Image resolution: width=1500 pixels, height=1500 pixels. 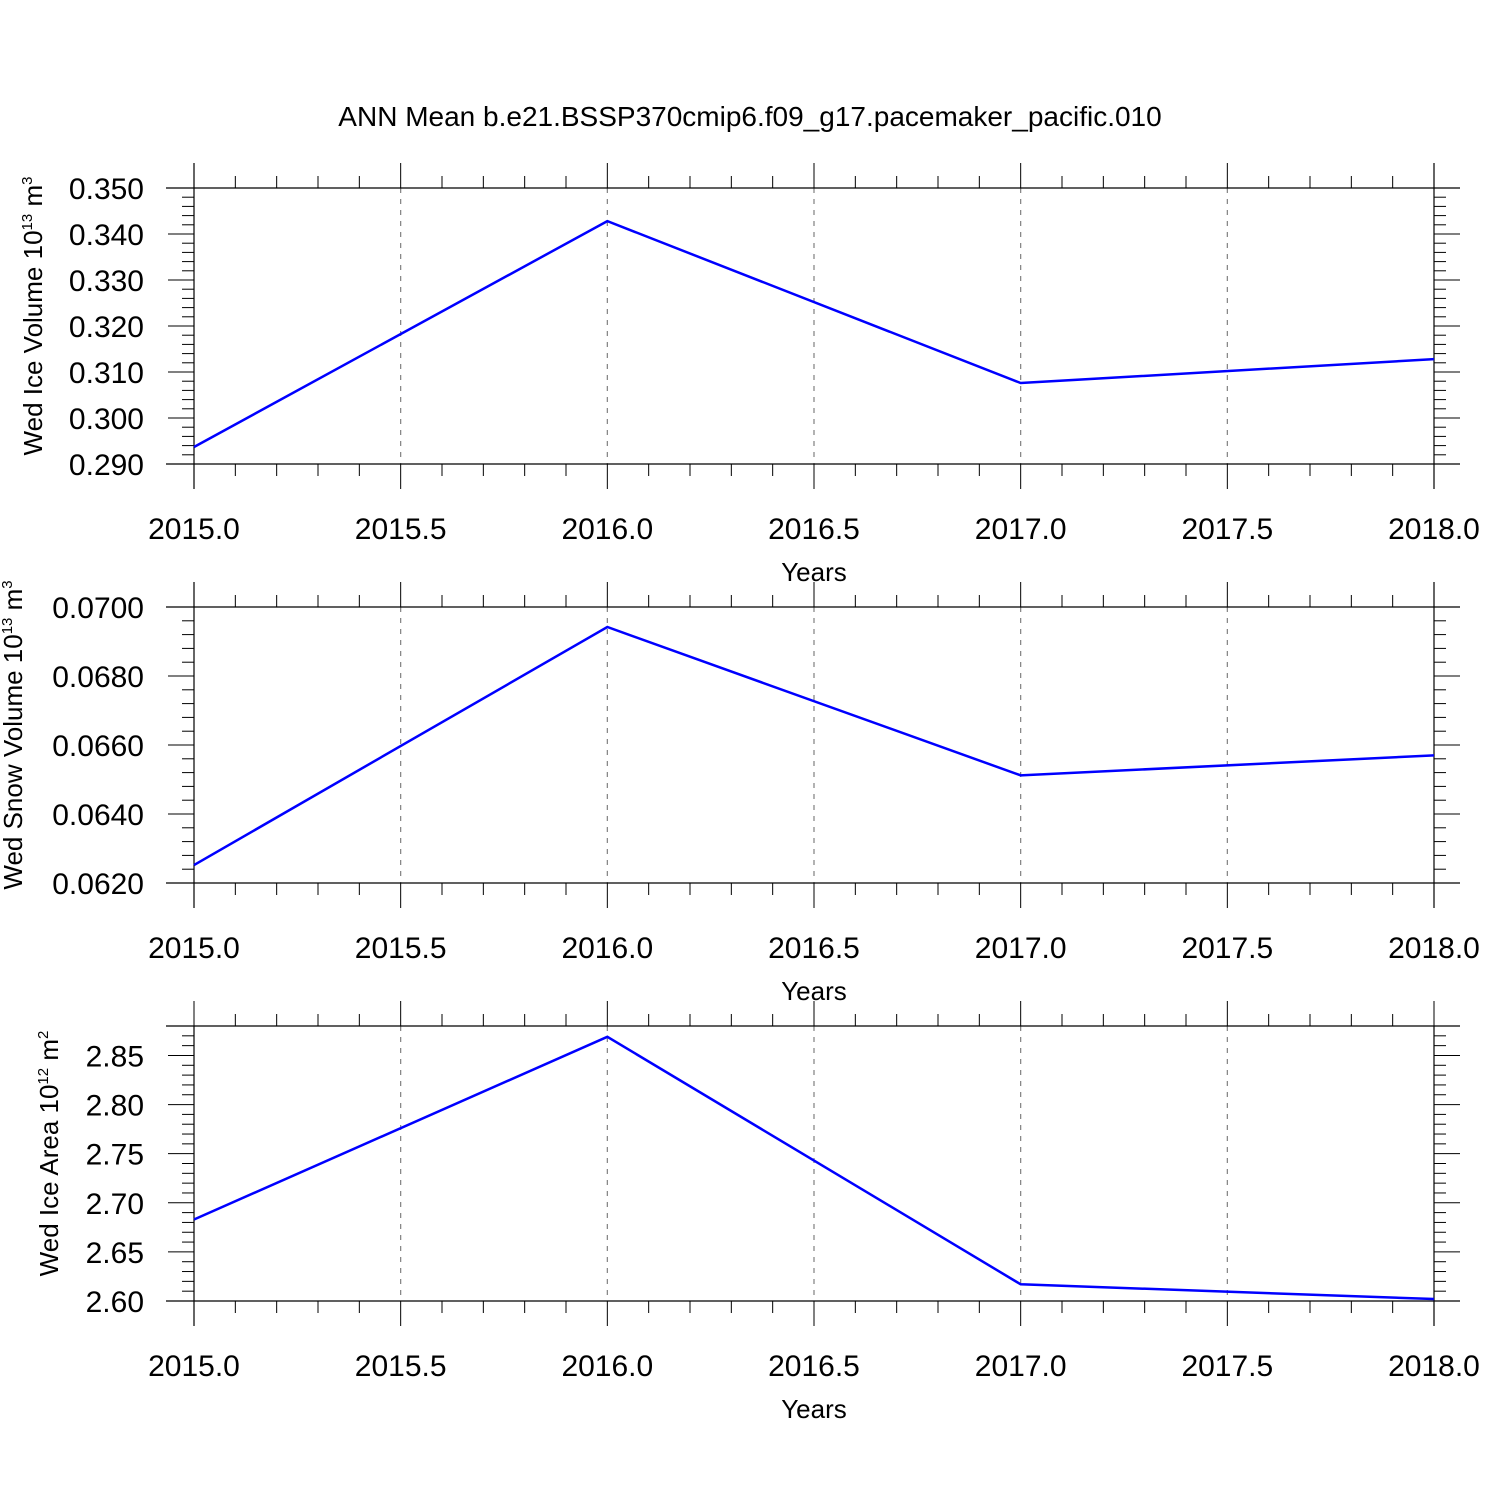 I want to click on y-tick-label: 0.350, so click(x=106, y=189).